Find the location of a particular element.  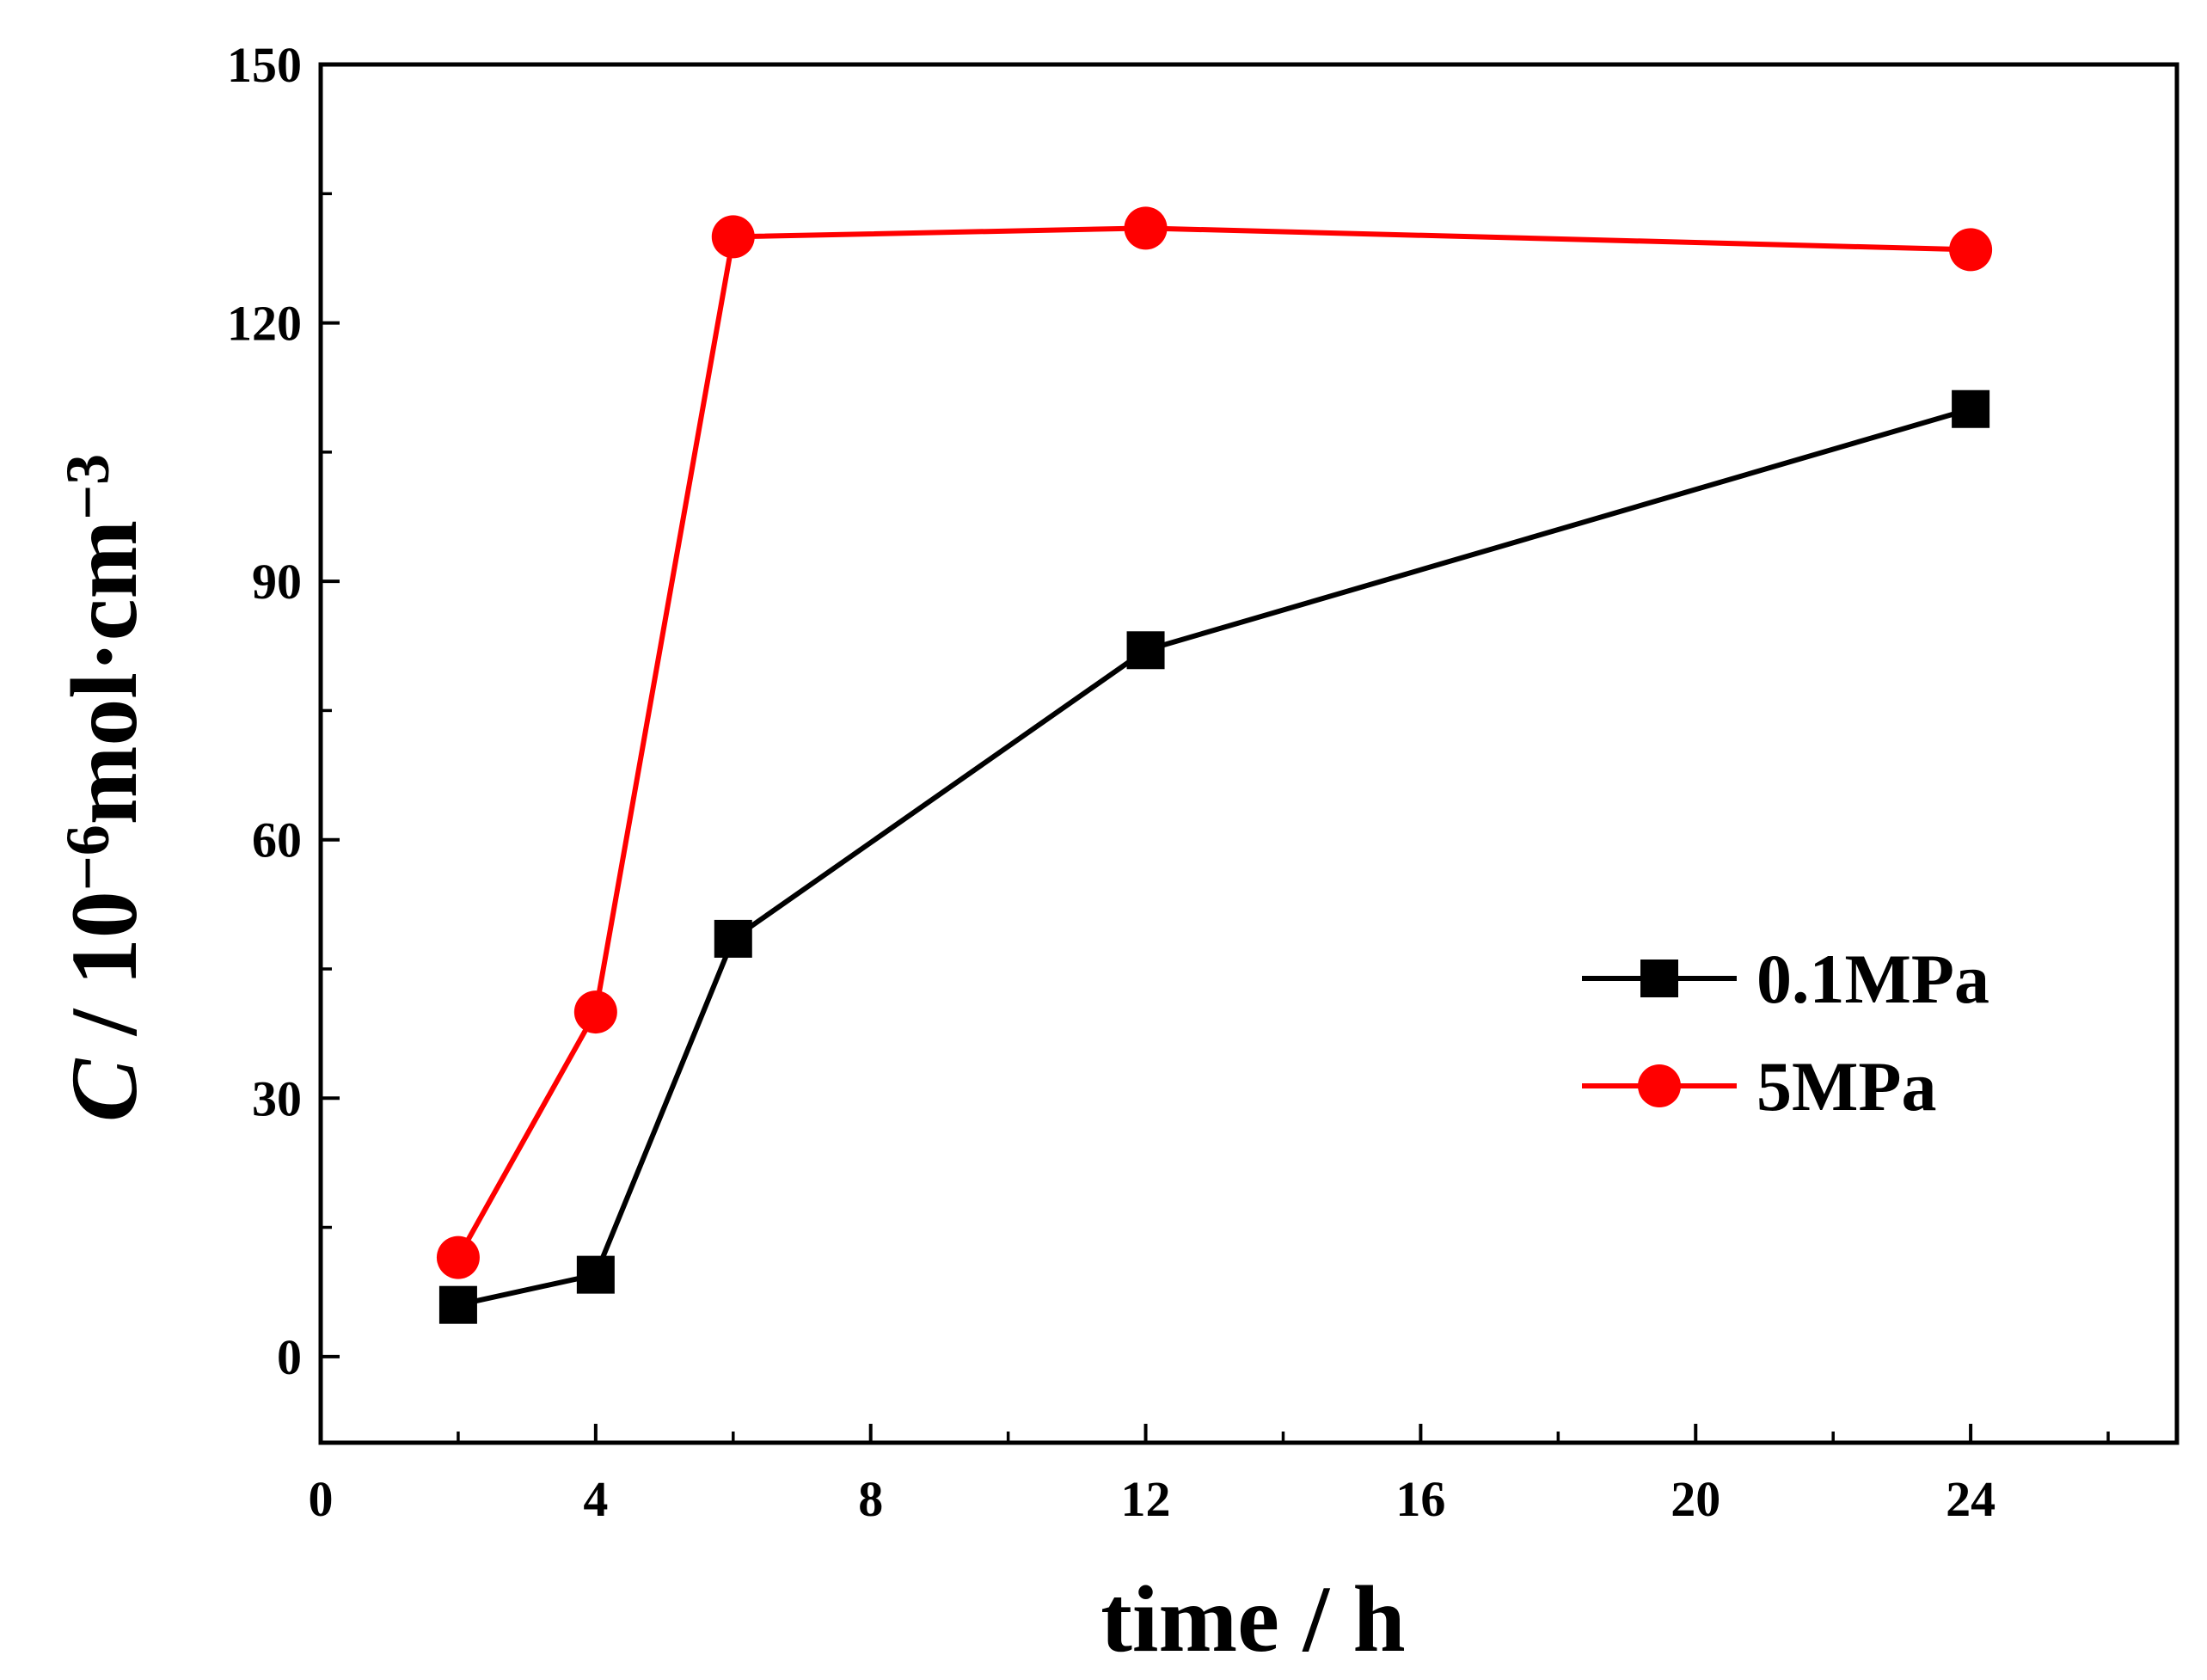

legend: 0.1MPa 5MPa is located at coordinates (1785, 1033).